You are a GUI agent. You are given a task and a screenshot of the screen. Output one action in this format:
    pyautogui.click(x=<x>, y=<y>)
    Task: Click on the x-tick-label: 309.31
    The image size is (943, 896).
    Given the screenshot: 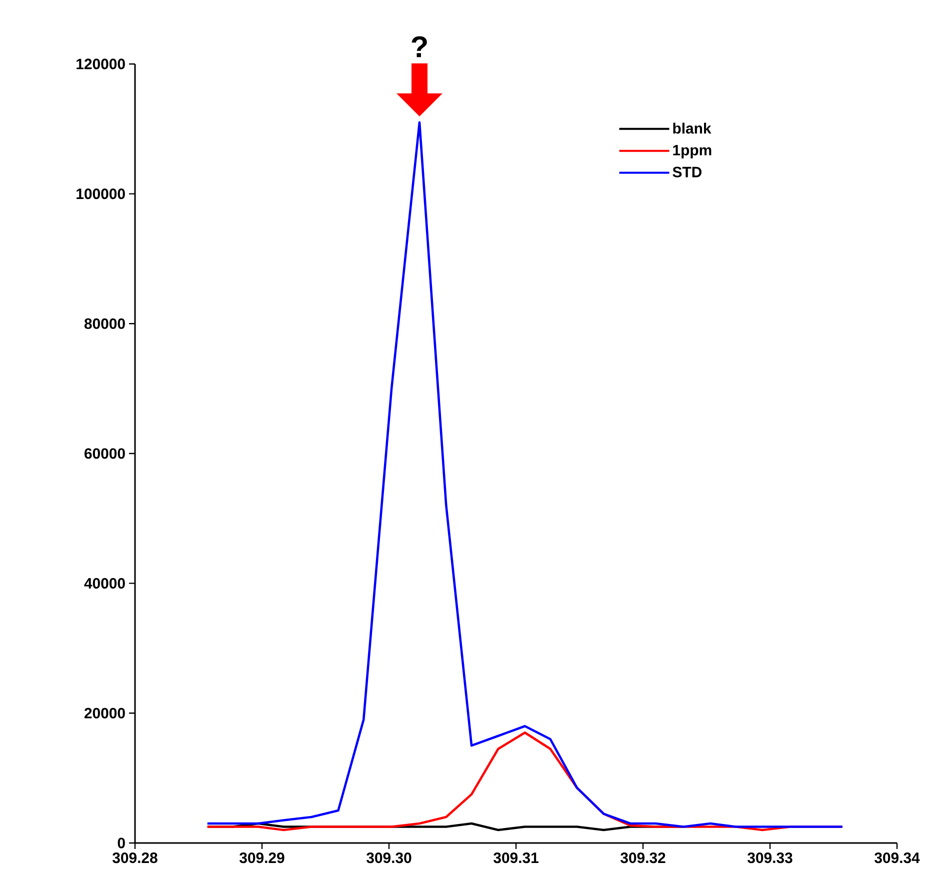 What is the action you would take?
    pyautogui.click(x=516, y=858)
    